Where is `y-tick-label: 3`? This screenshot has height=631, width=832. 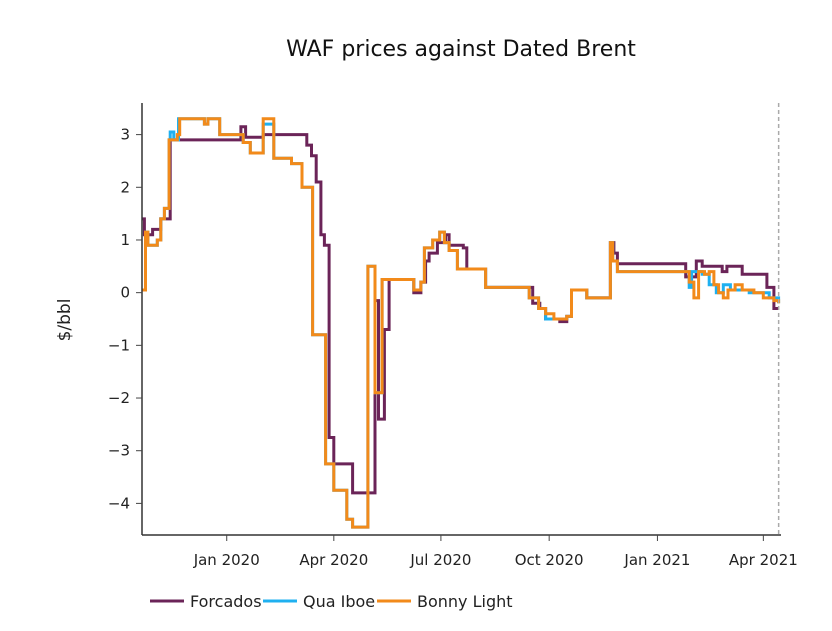
y-tick-label: 3 is located at coordinates (125, 135).